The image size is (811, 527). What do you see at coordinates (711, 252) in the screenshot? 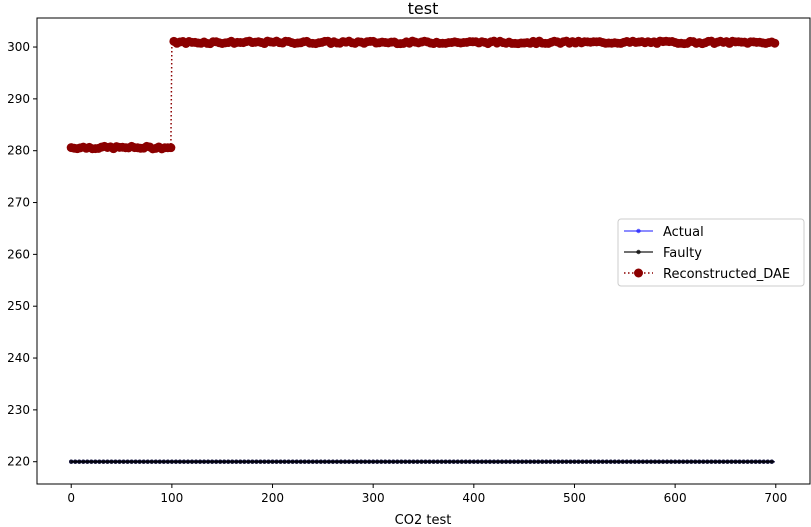
I see `legend: Actual Faulty Reconstructed_DAE` at bounding box center [711, 252].